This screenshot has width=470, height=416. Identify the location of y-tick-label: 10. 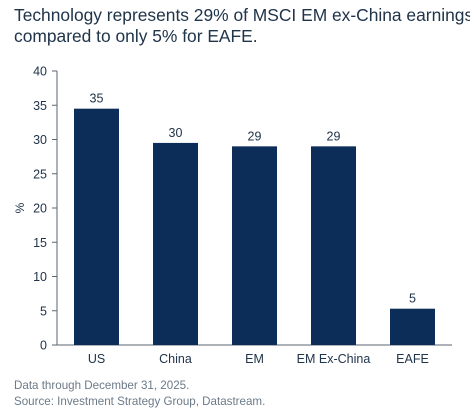
(40, 277).